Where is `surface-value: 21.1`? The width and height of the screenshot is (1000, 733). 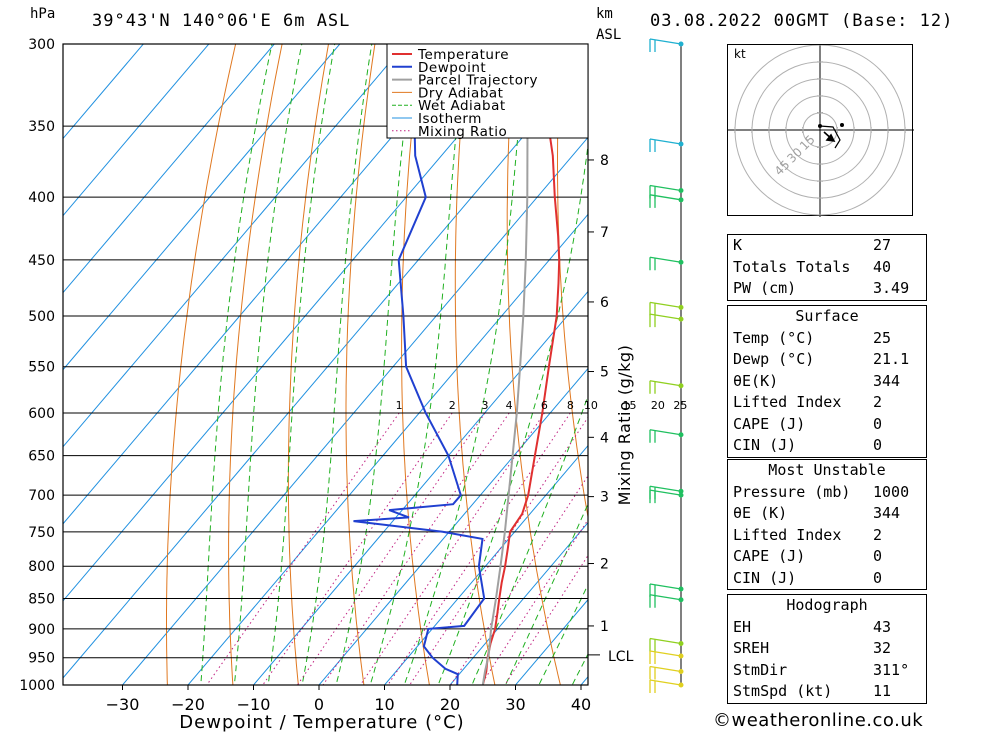
surface-value: 21.1 is located at coordinates (891, 359).